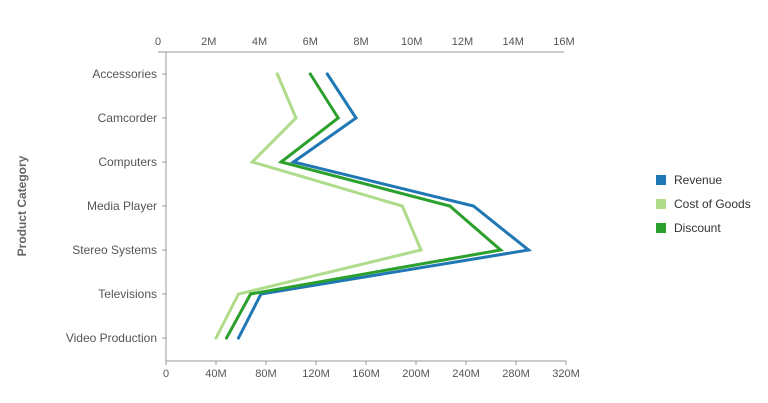 The image size is (768, 403). I want to click on top-axis-tick-label: 0, so click(158, 42).